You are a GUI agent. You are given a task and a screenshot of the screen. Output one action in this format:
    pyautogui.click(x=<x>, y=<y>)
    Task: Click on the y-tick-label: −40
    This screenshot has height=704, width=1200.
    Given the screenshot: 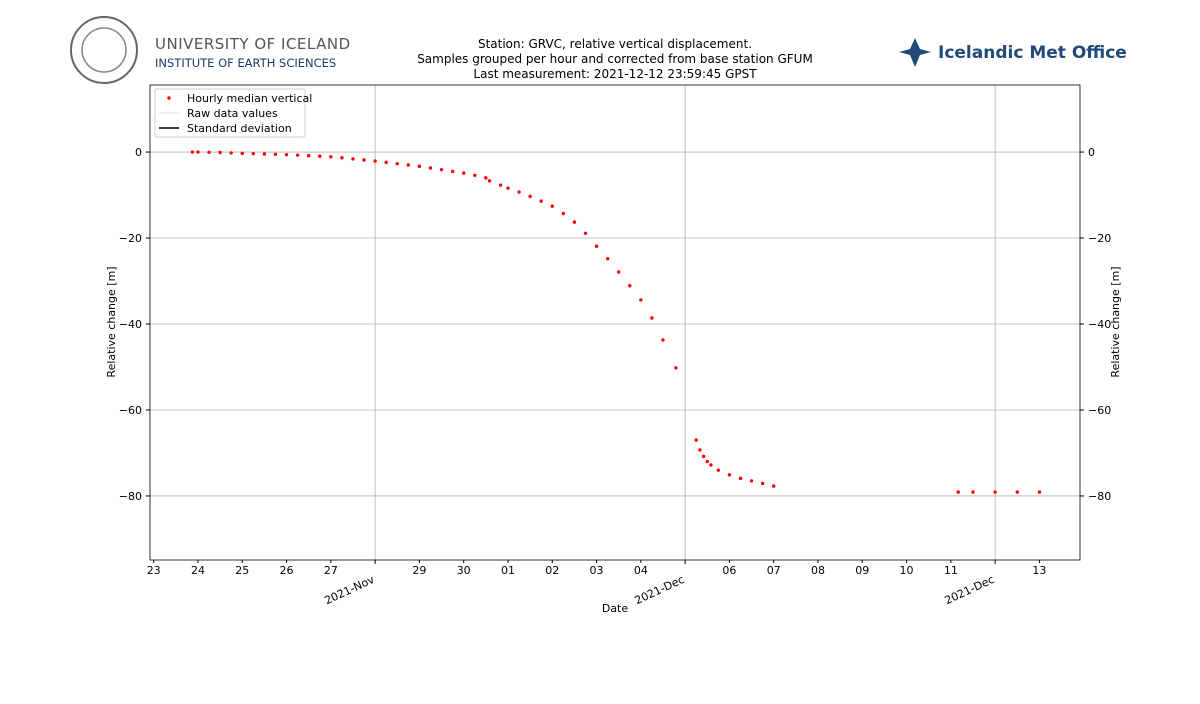 What is the action you would take?
    pyautogui.click(x=130, y=324)
    